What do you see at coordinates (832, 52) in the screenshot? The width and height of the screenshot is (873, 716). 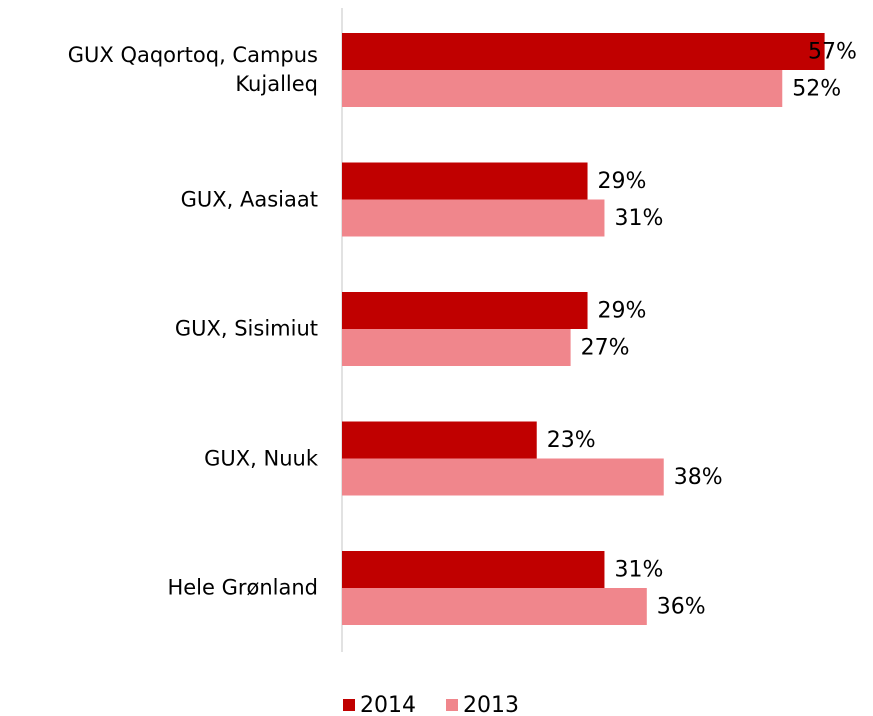 I see `data-label: 57%` at bounding box center [832, 52].